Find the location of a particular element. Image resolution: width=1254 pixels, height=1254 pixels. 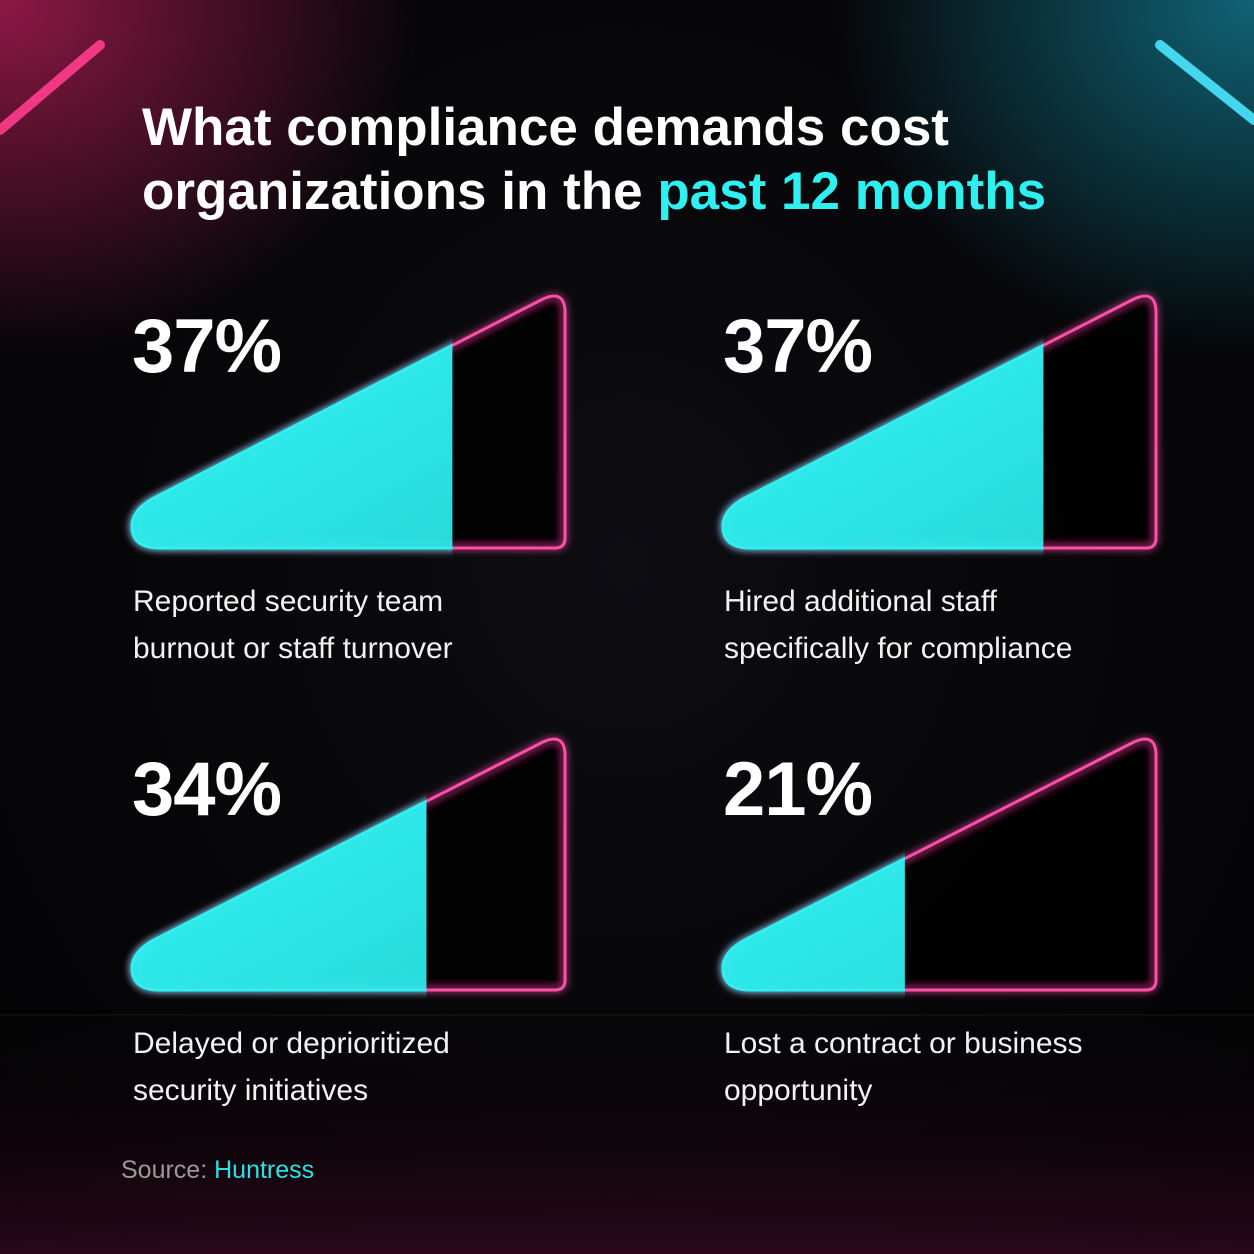

title-highlight: past 12 months is located at coordinates (852, 191).